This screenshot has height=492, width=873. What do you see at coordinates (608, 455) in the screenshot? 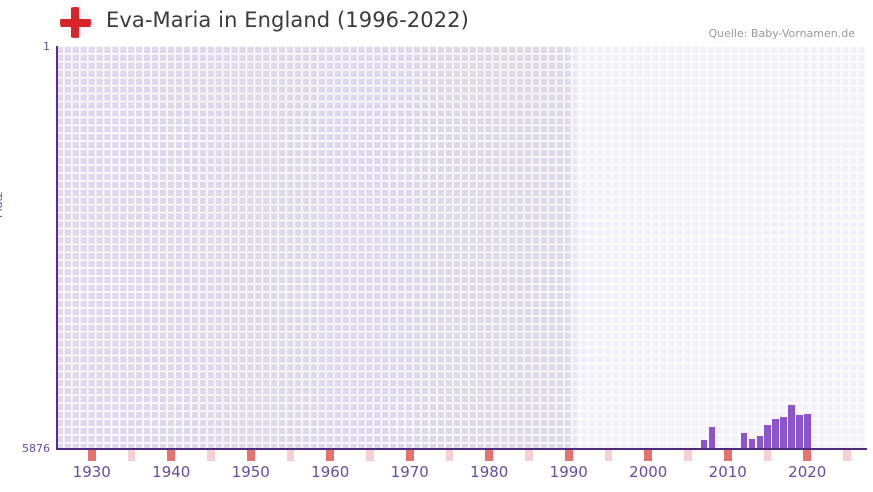
I see `x-tick-1995` at bounding box center [608, 455].